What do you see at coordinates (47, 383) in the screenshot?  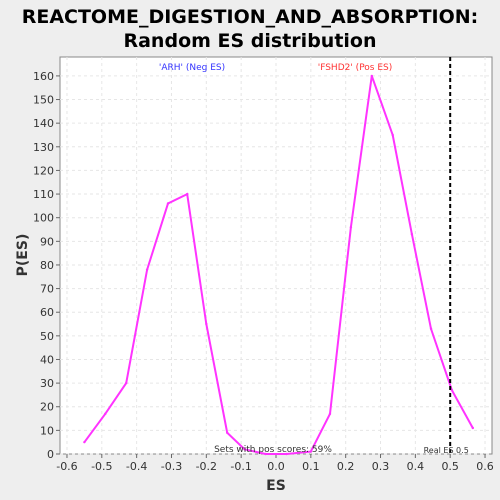 I see `y-tick-label: 30` at bounding box center [47, 383].